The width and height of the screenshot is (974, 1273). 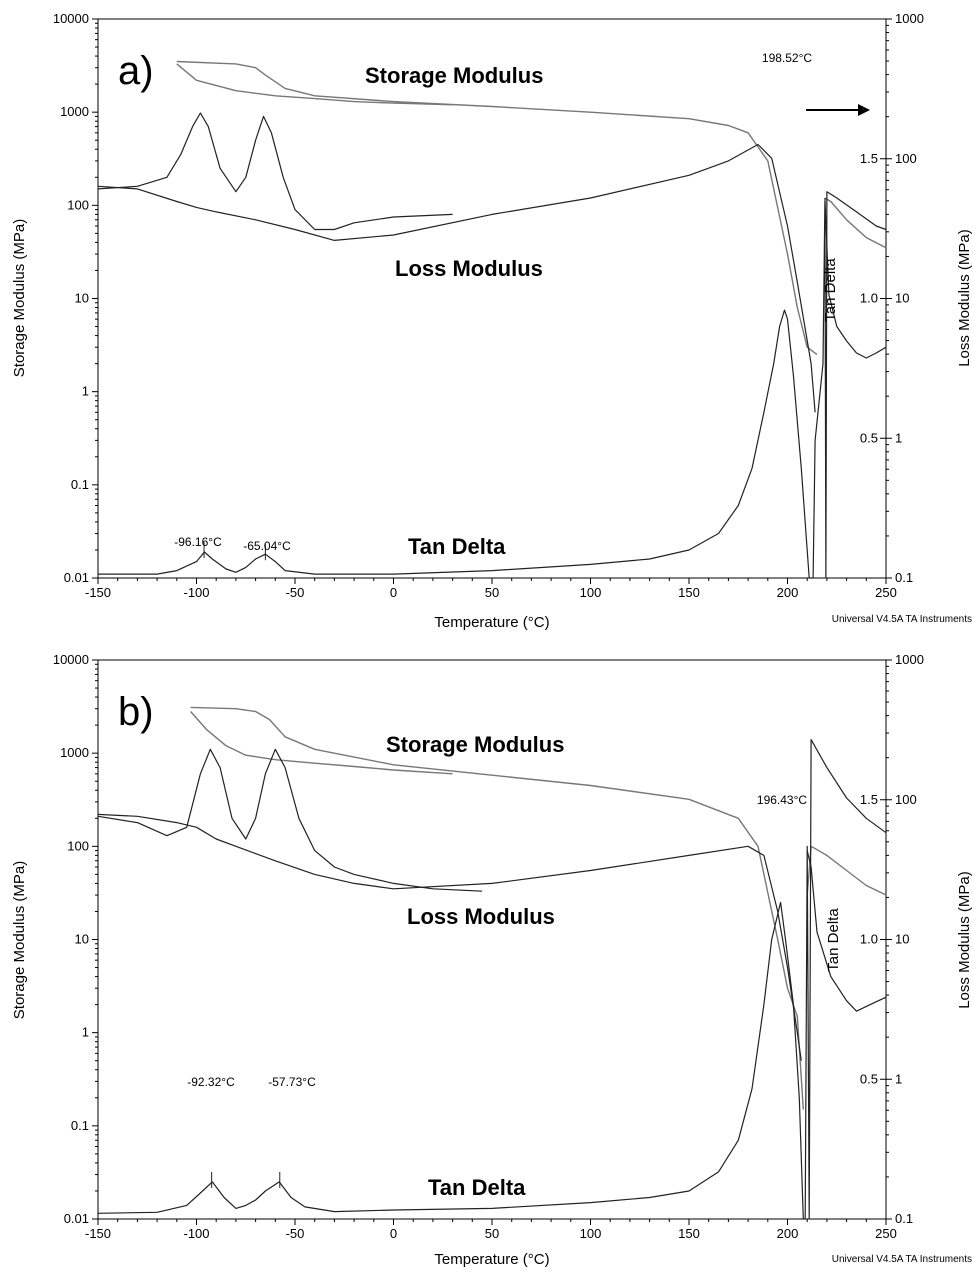 What do you see at coordinates (198, 542) in the screenshot?
I see `peak-label-1: -96.16°C` at bounding box center [198, 542].